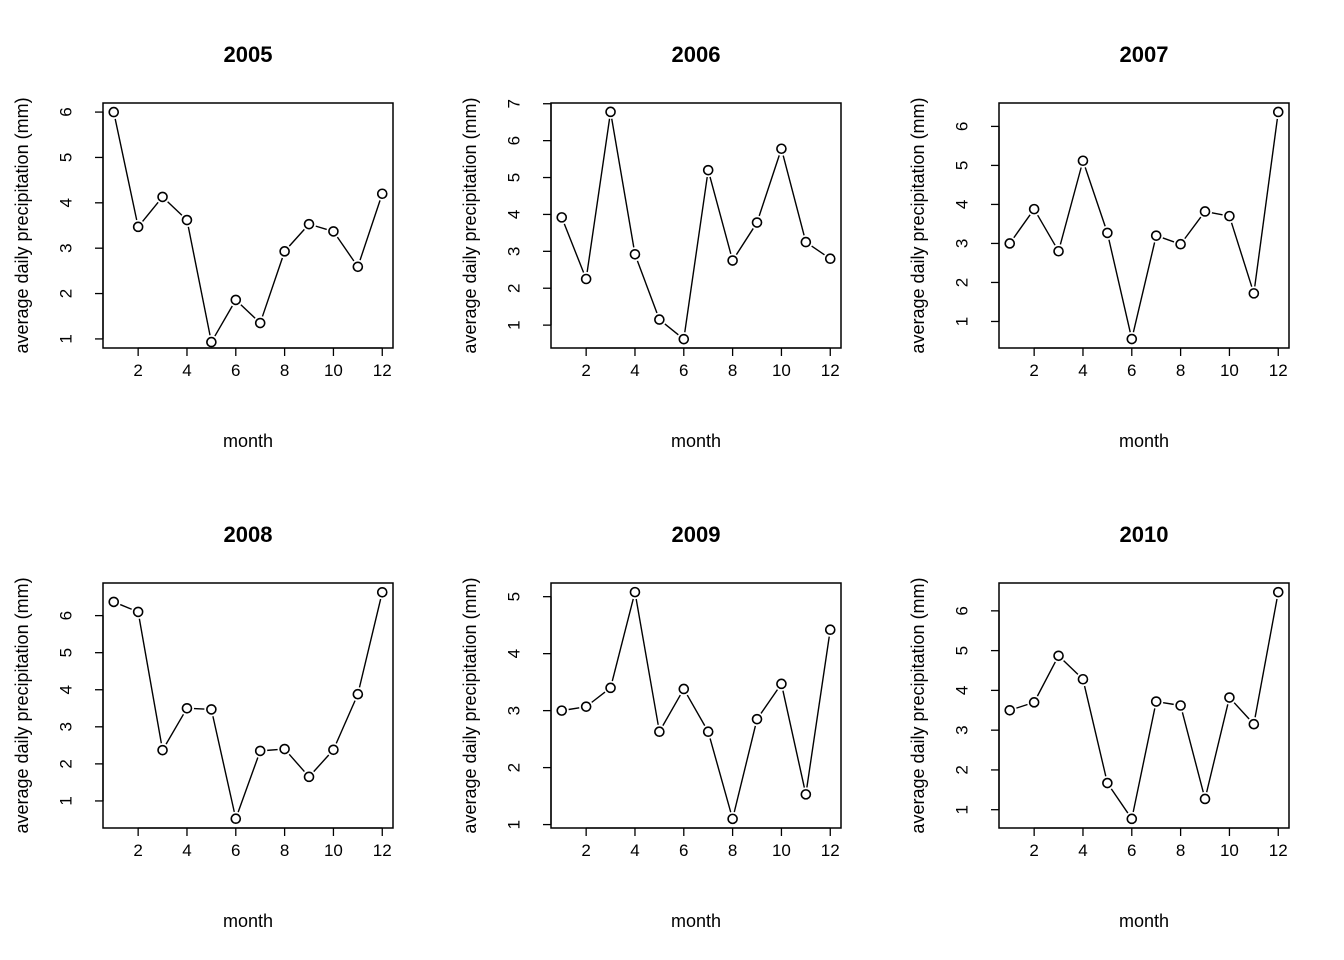 Image resolution: width=1344 pixels, height=960 pixels. What do you see at coordinates (248, 534) in the screenshot?
I see `panel-title: 2008` at bounding box center [248, 534].